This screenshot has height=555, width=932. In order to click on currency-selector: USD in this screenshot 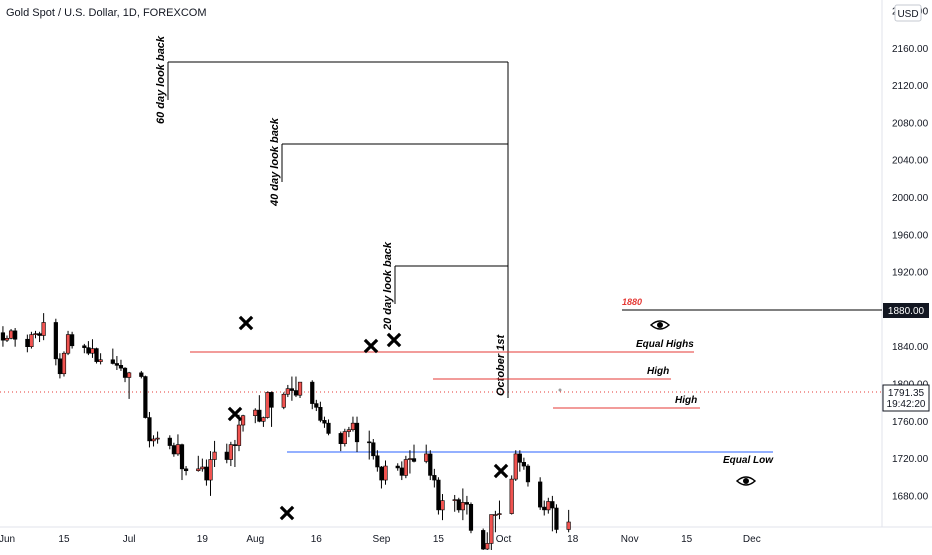, I will do `click(908, 13)`.